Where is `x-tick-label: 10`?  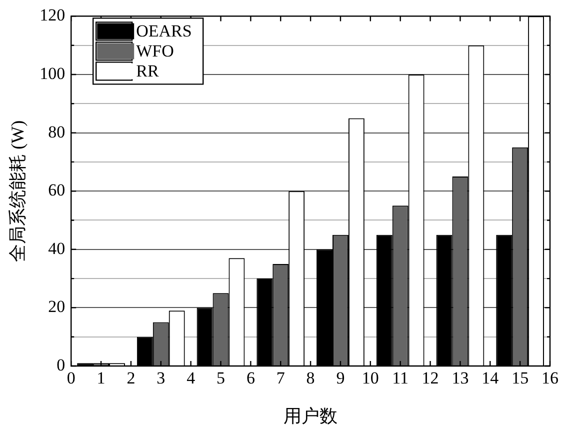 x-tick-label: 10 is located at coordinates (370, 378).